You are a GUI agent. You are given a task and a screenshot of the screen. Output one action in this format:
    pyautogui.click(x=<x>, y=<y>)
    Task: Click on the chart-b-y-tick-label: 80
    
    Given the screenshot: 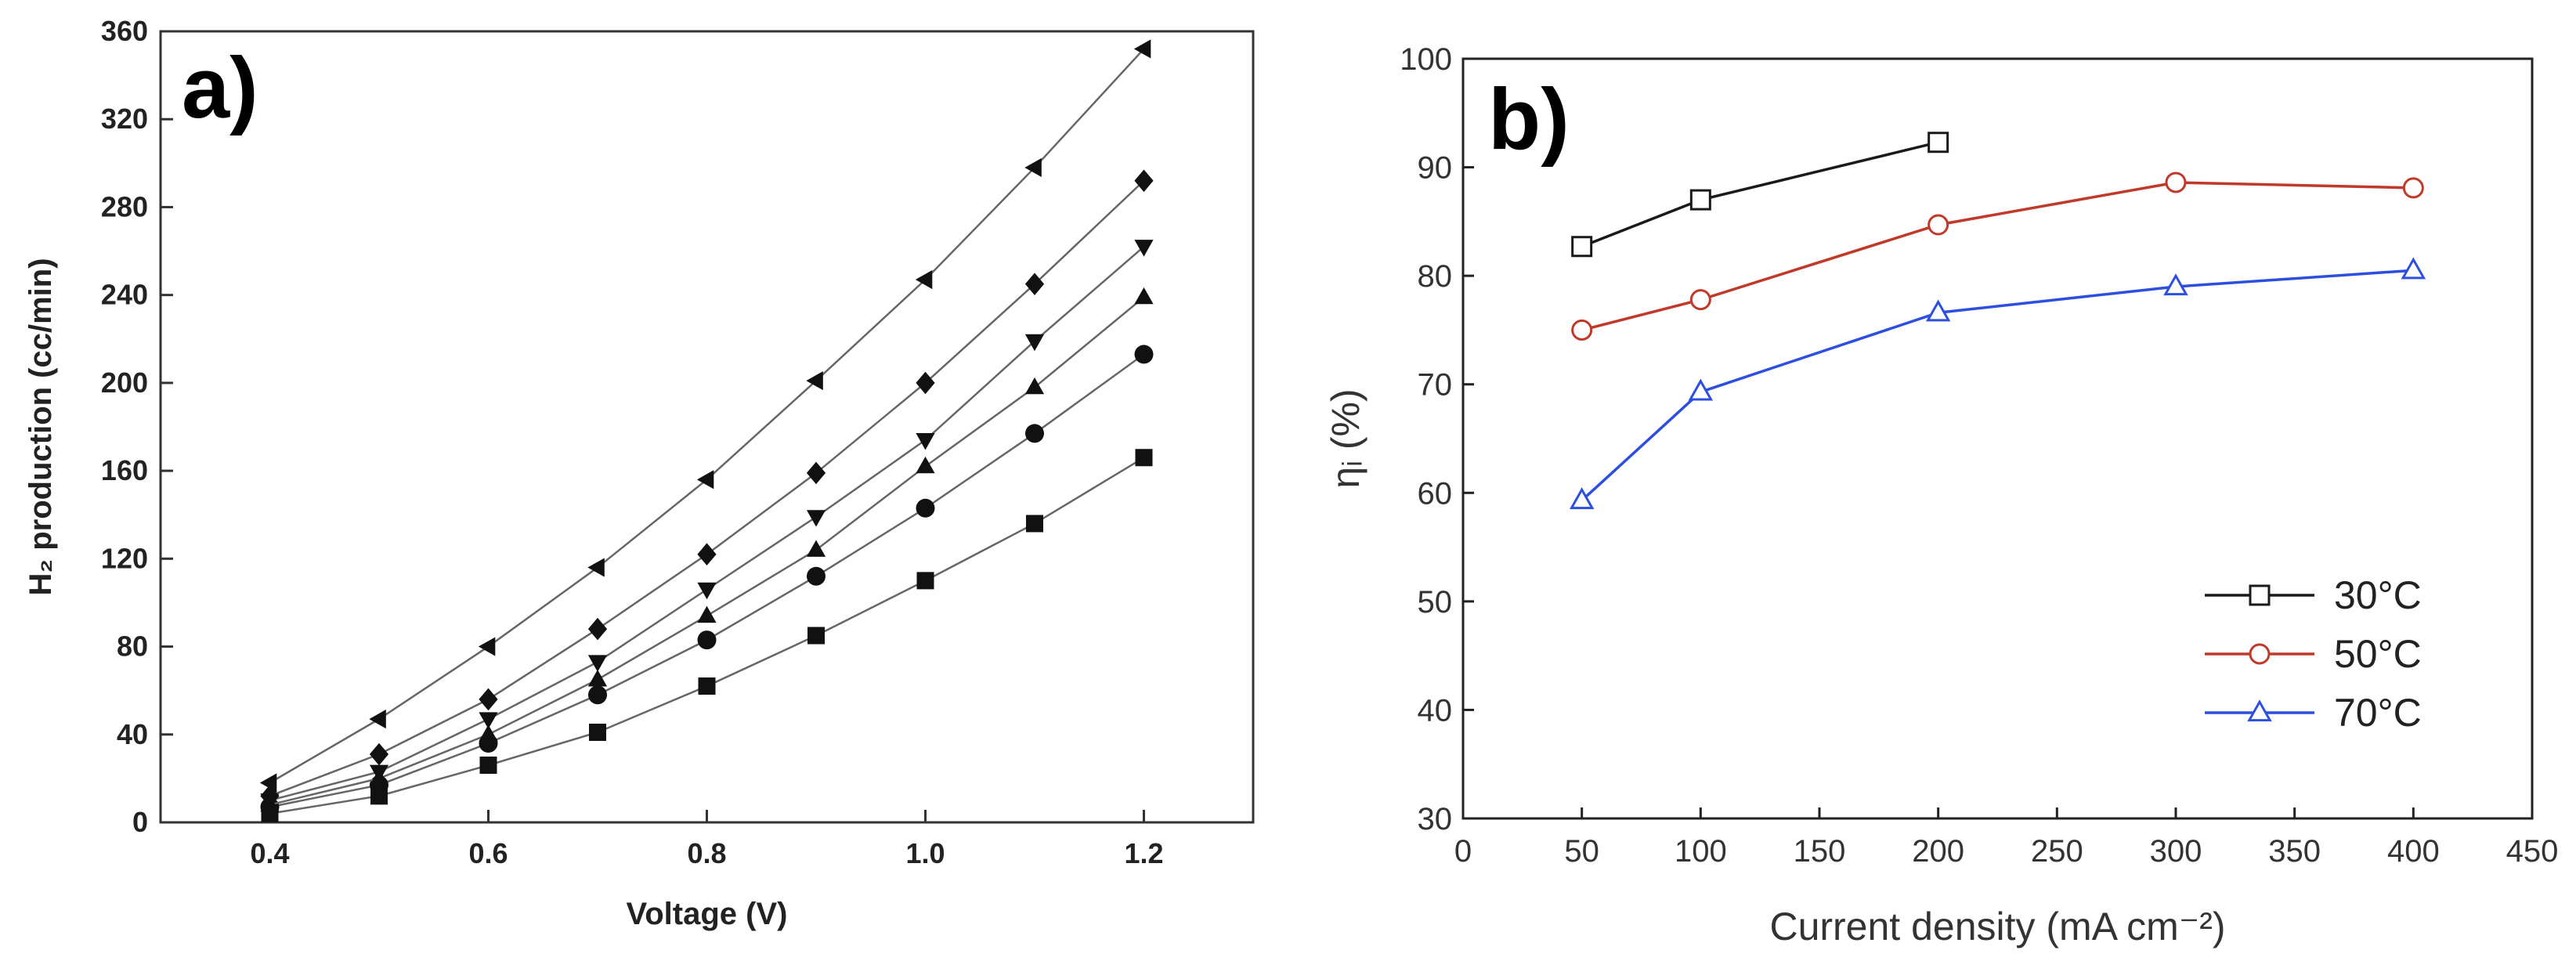 What is the action you would take?
    pyautogui.click(x=1435, y=276)
    